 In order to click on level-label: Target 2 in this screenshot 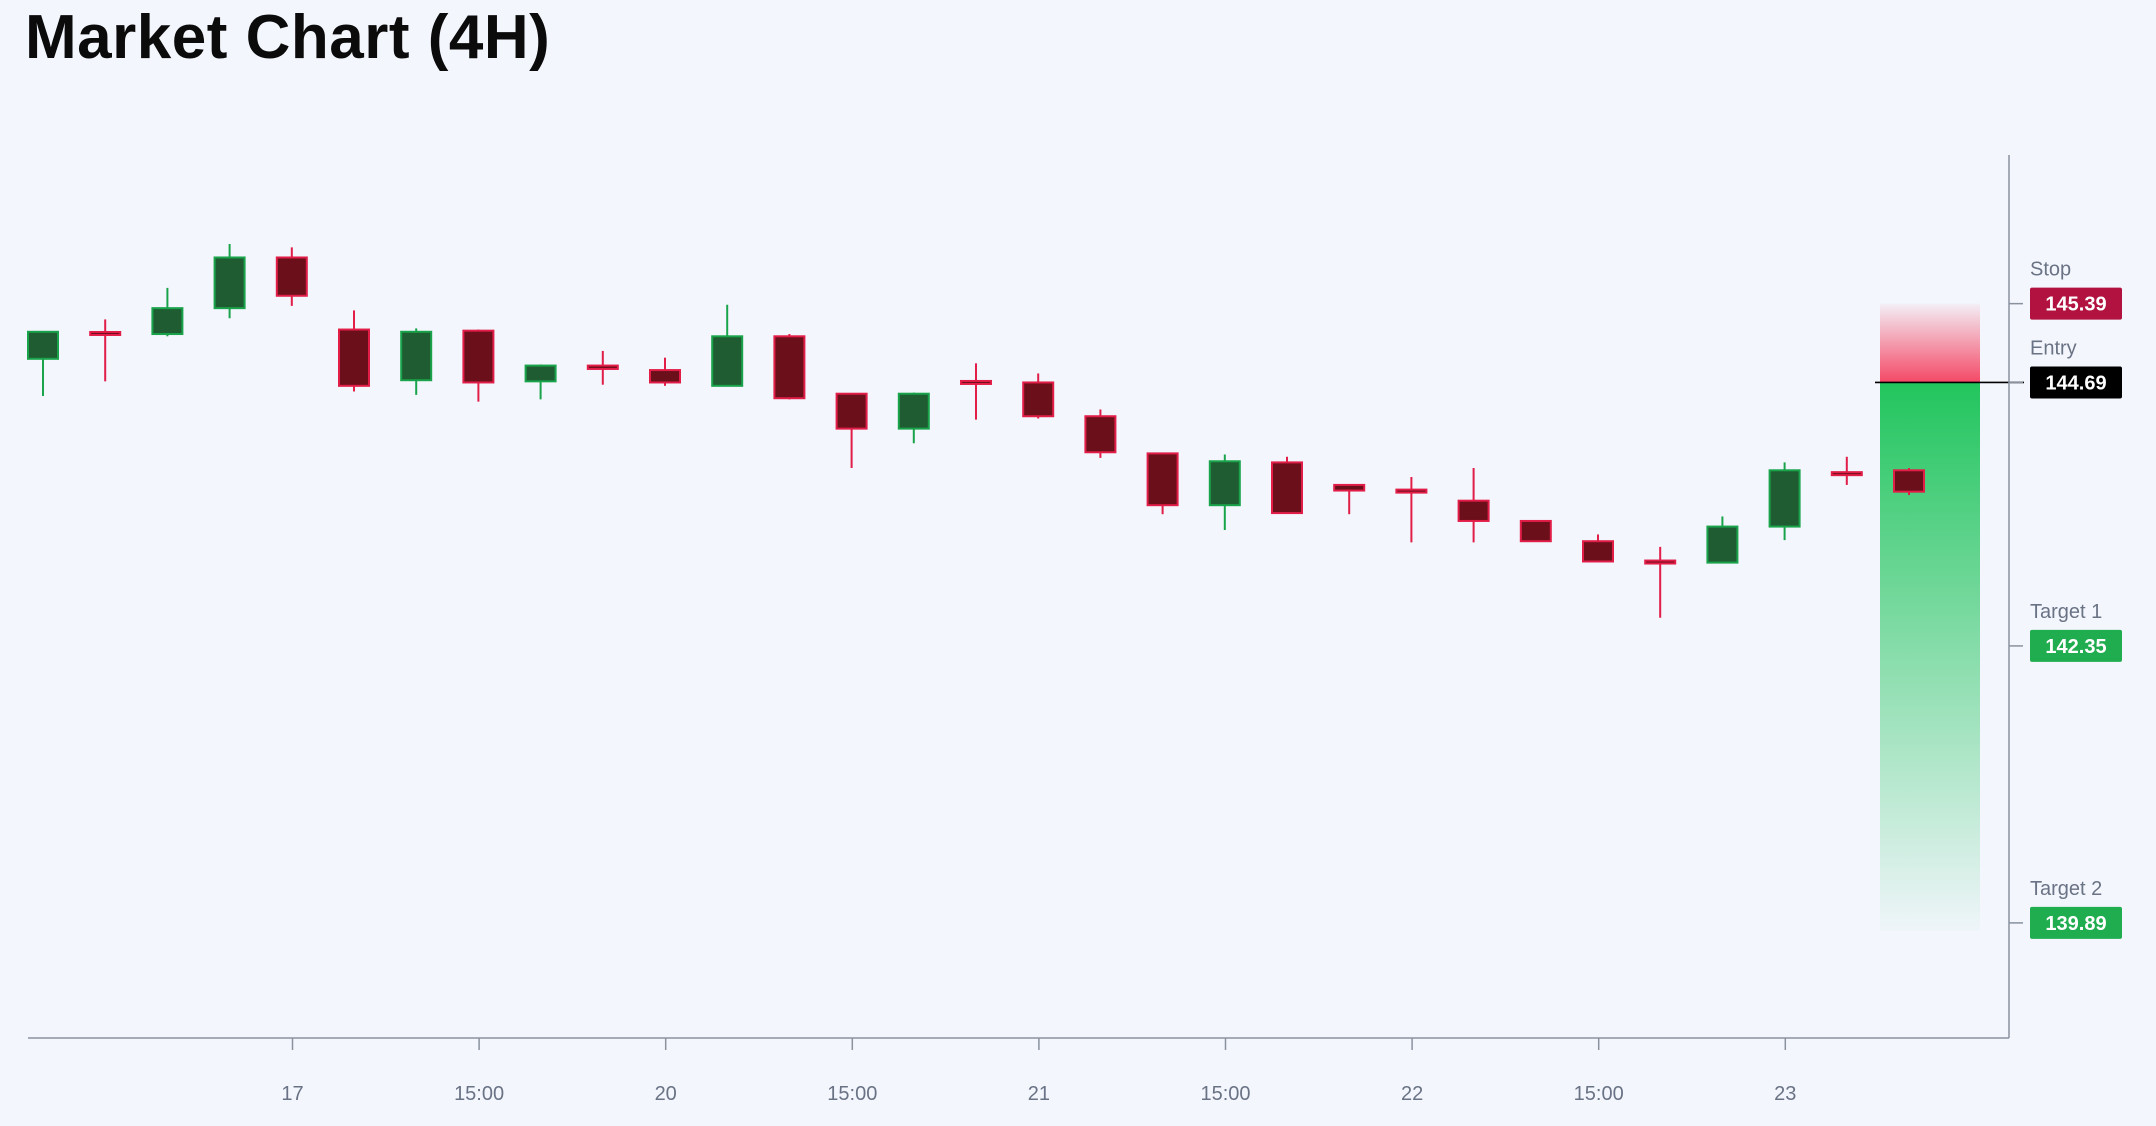, I will do `click(2066, 889)`.